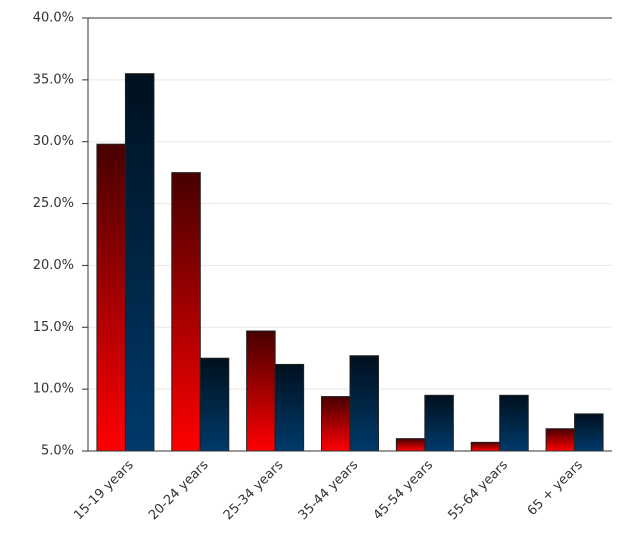  What do you see at coordinates (53, 79) in the screenshot?
I see `y-tick-label: 35.0%` at bounding box center [53, 79].